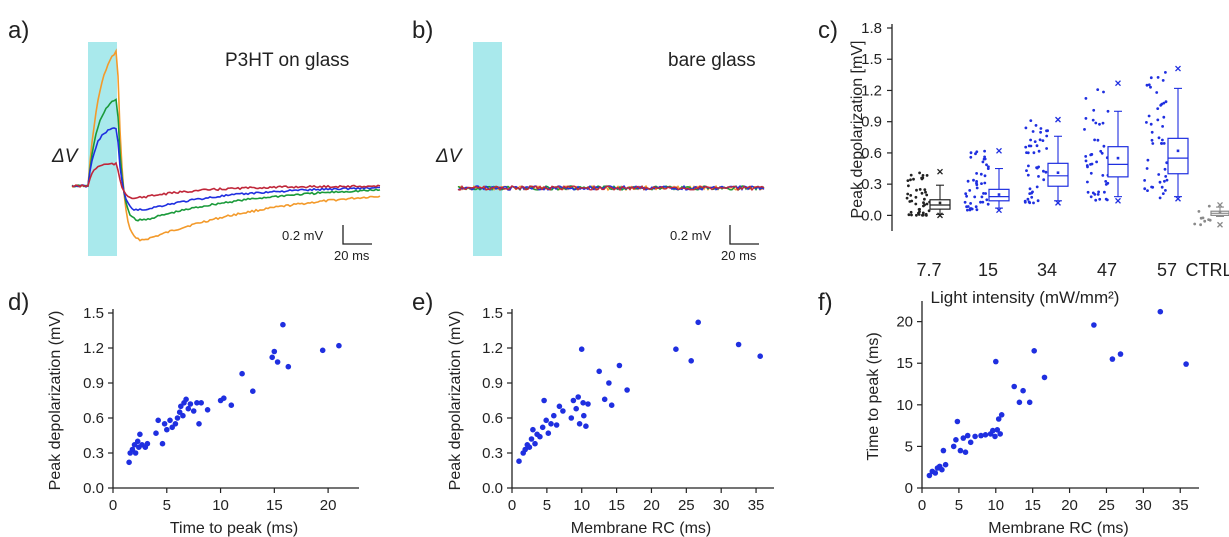 This screenshot has height=537, width=1229. Describe the element at coordinates (1069, 505) in the screenshot. I see `panel-f-x-tick-label: 20` at that location.